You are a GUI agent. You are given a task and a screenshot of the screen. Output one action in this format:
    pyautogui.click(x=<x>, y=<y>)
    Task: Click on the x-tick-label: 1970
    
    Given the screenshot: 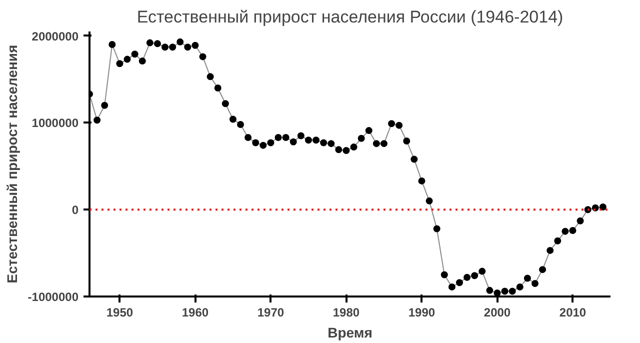 What is the action you would take?
    pyautogui.click(x=270, y=313)
    